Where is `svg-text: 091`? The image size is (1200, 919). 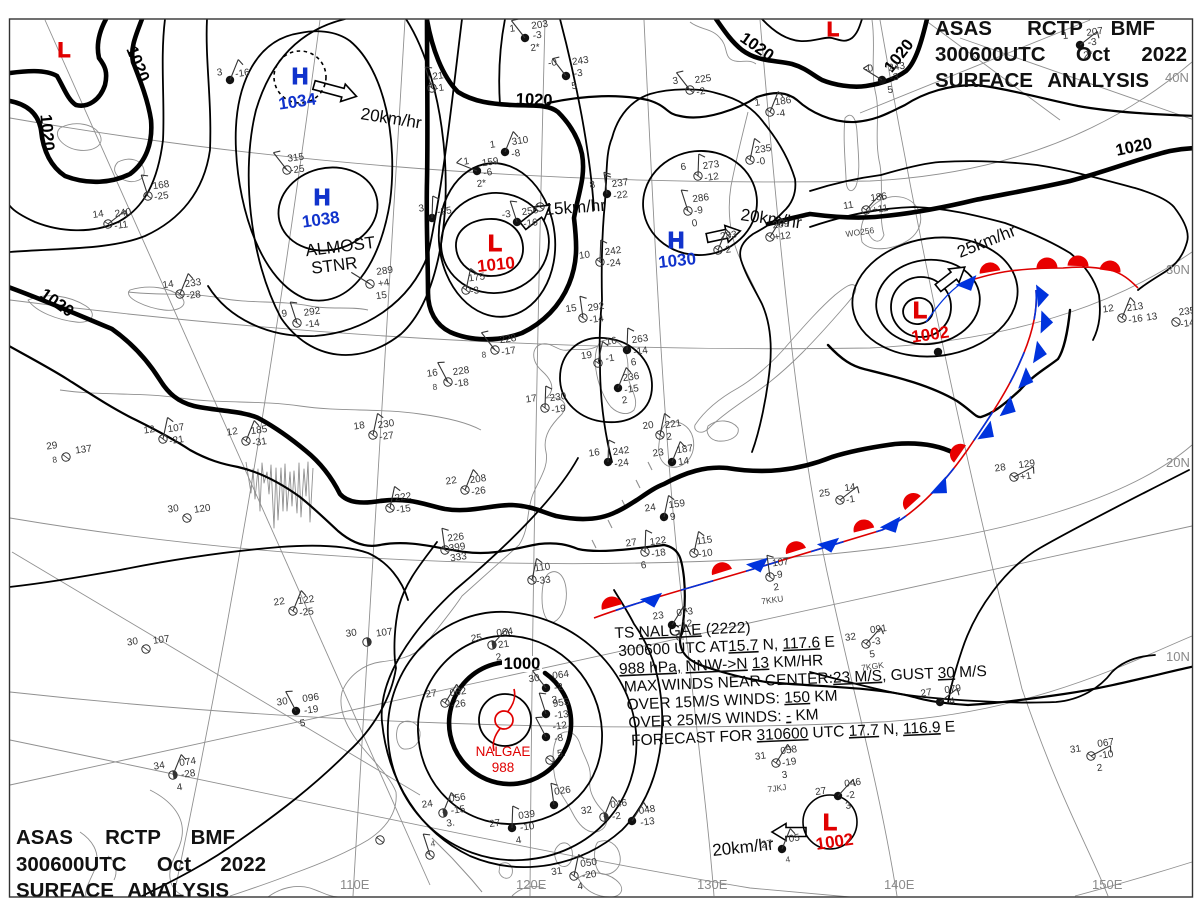
svg-text: 091 is located at coordinates (878, 629).